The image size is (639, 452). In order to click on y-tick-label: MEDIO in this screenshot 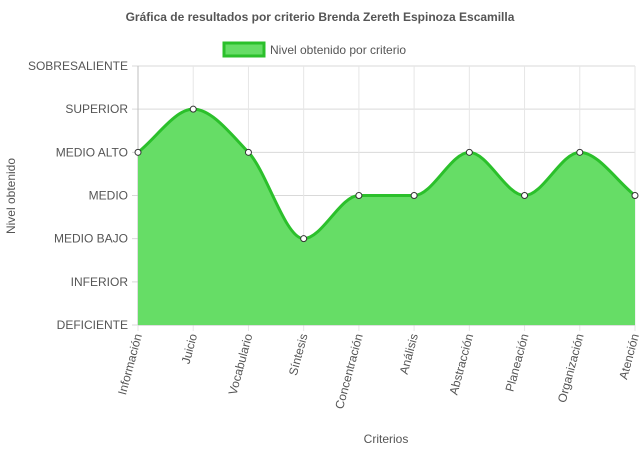, I will do `click(108, 196)`.